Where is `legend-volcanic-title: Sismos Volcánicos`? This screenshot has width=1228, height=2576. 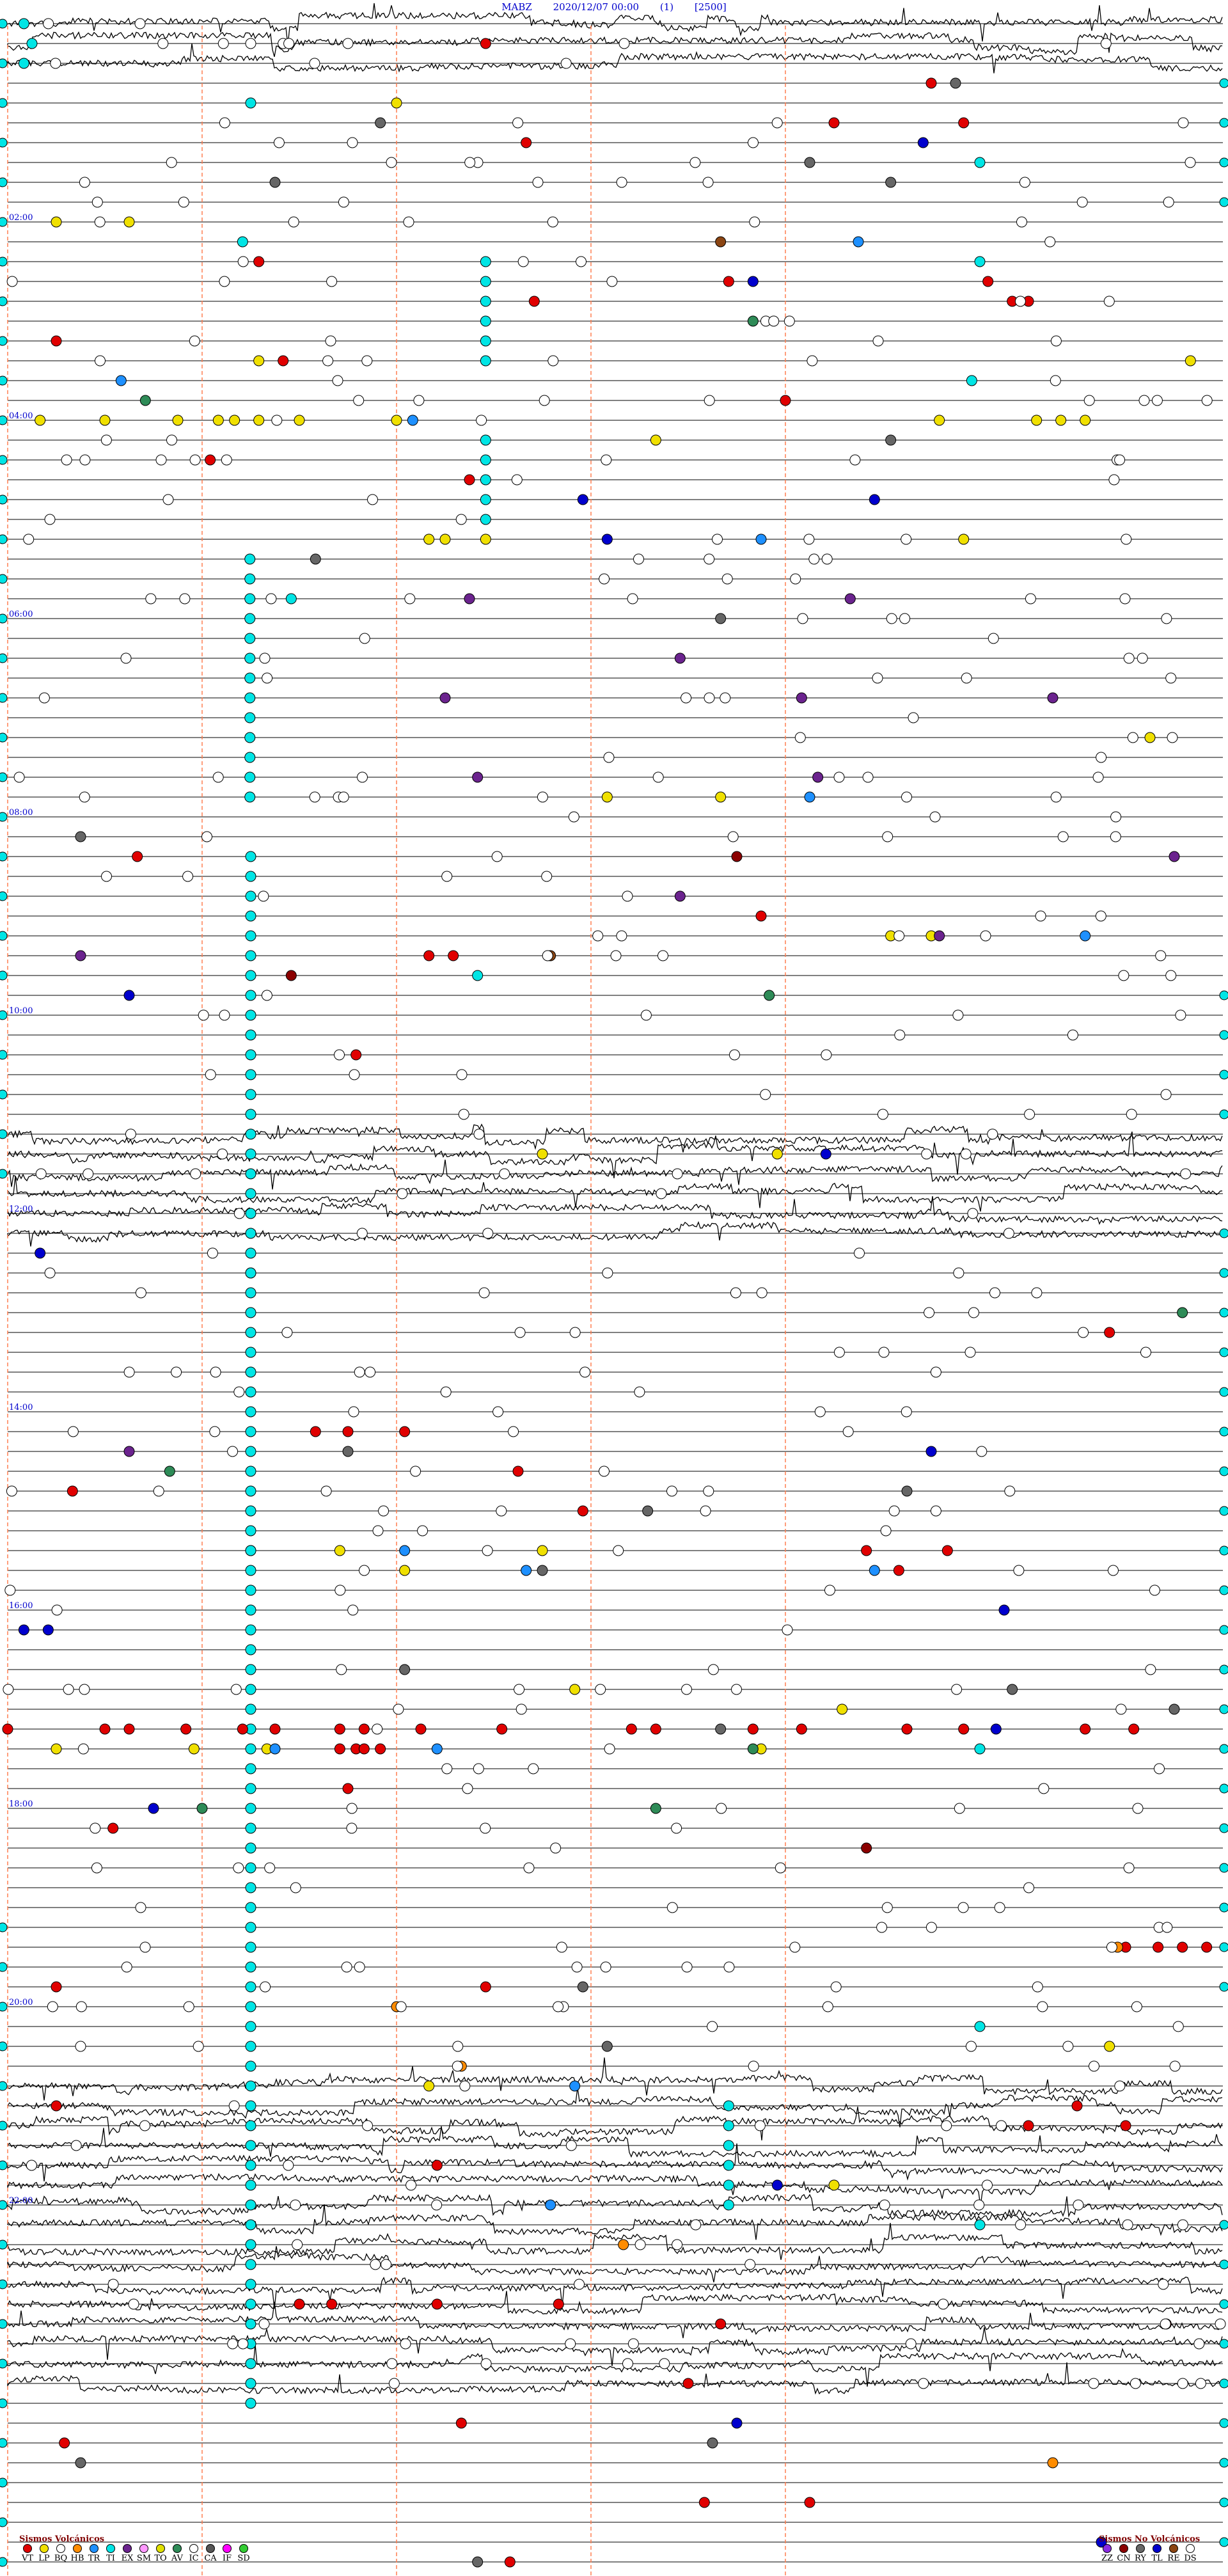 legend-volcanic-title: Sismos Volcánicos is located at coordinates (62, 2539).